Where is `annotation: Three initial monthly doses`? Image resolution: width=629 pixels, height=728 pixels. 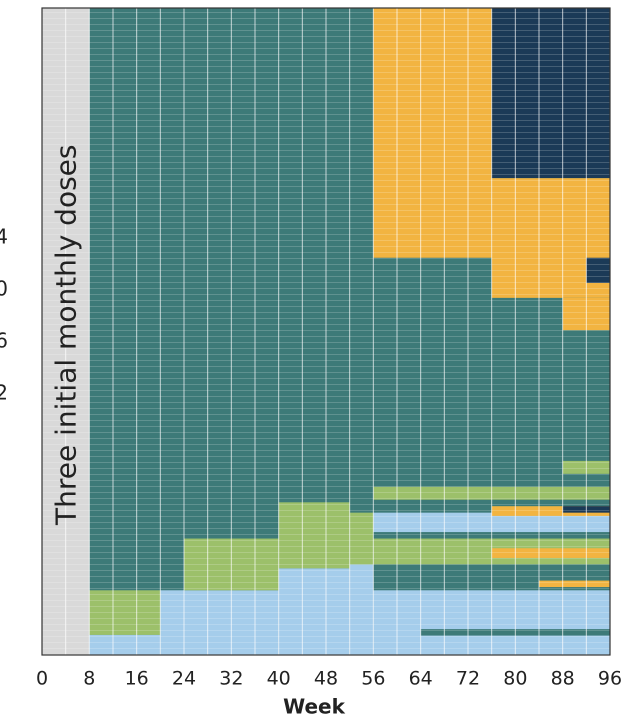 annotation: Three initial monthly doses is located at coordinates (66, 335).